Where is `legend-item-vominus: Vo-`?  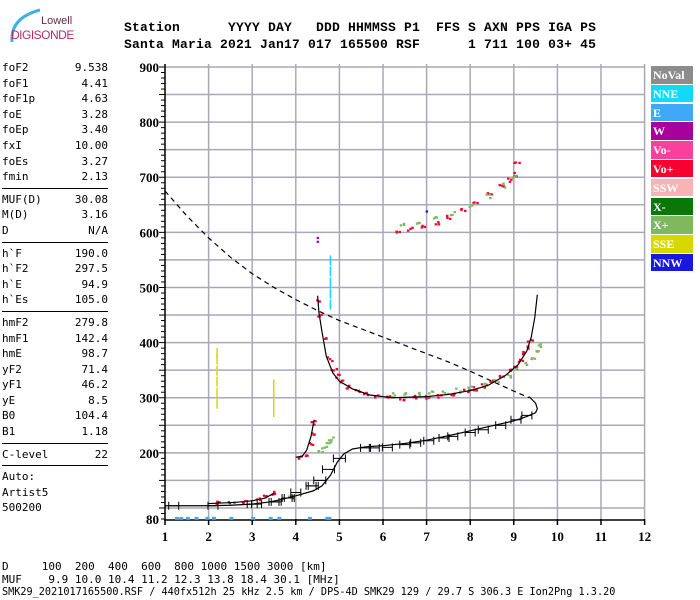
legend-item-vominus: Vo- is located at coordinates (672, 150).